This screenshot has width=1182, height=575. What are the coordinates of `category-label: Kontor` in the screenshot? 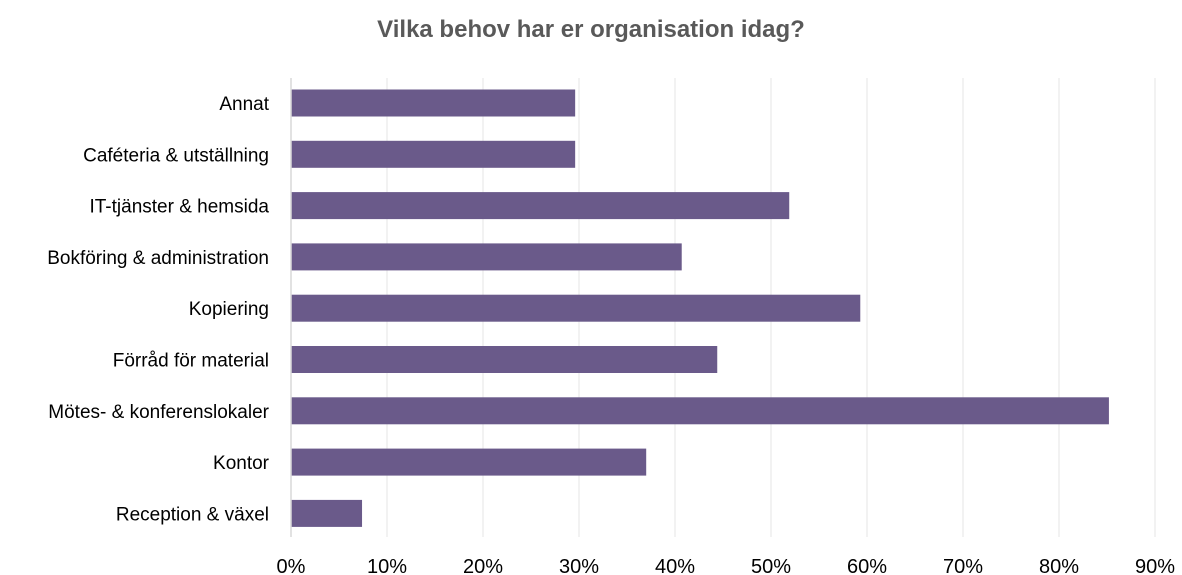 It's located at (241, 463).